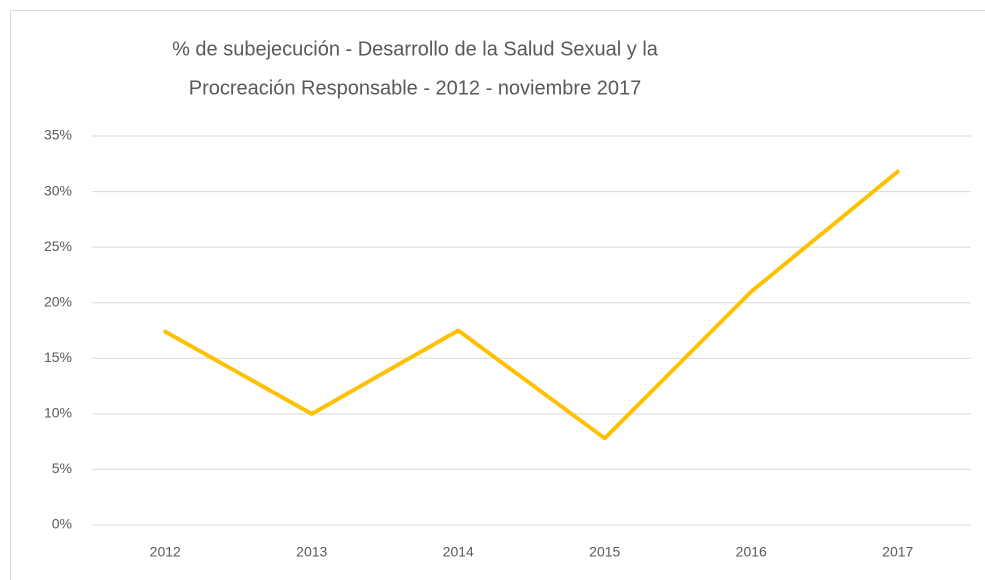 This screenshot has height=580, width=985. What do you see at coordinates (751, 552) in the screenshot?
I see `x-tick-label: 2016` at bounding box center [751, 552].